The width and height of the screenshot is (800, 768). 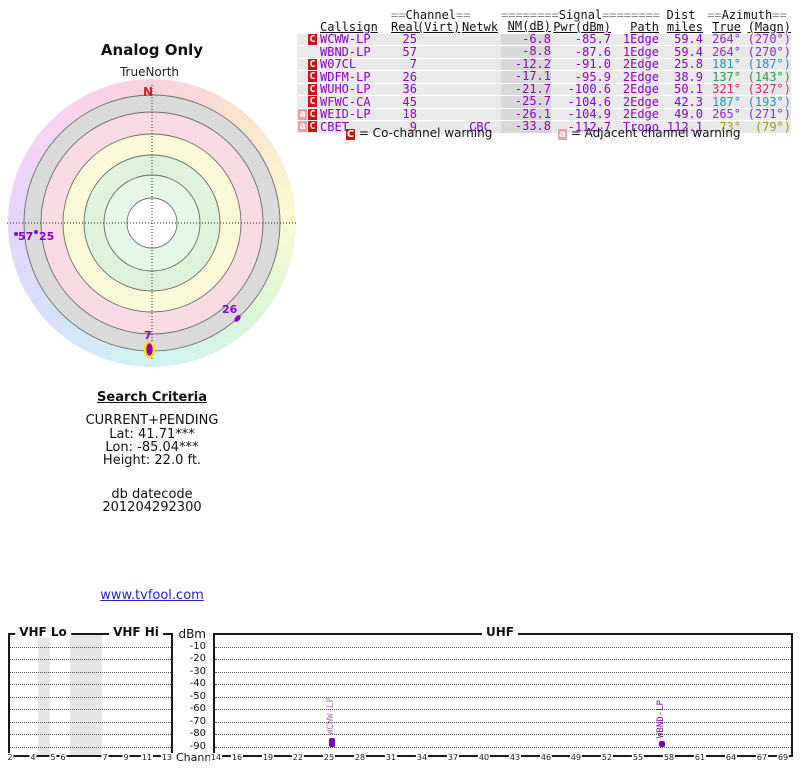 What do you see at coordinates (152, 420) in the screenshot?
I see `search-mode: CURRENT+PENDING` at bounding box center [152, 420].